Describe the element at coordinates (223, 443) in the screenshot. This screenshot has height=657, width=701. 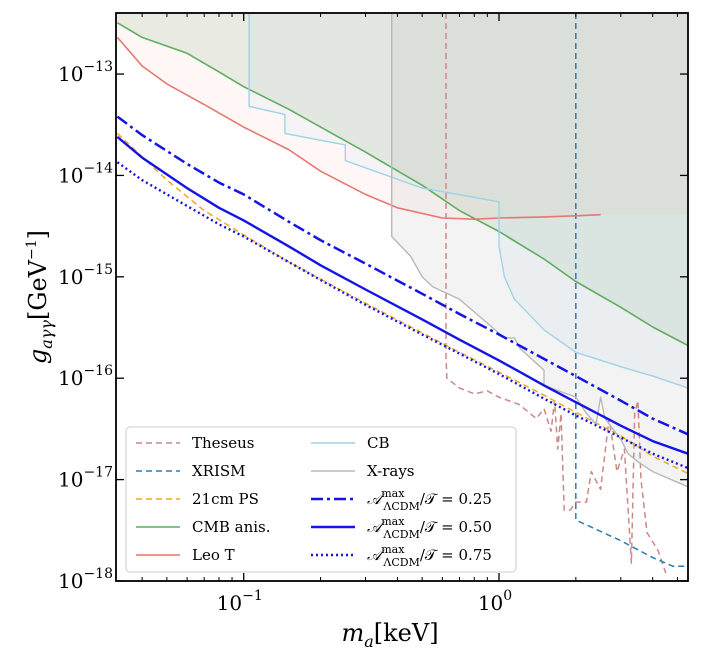
I see `legend-label: Theseus` at that location.